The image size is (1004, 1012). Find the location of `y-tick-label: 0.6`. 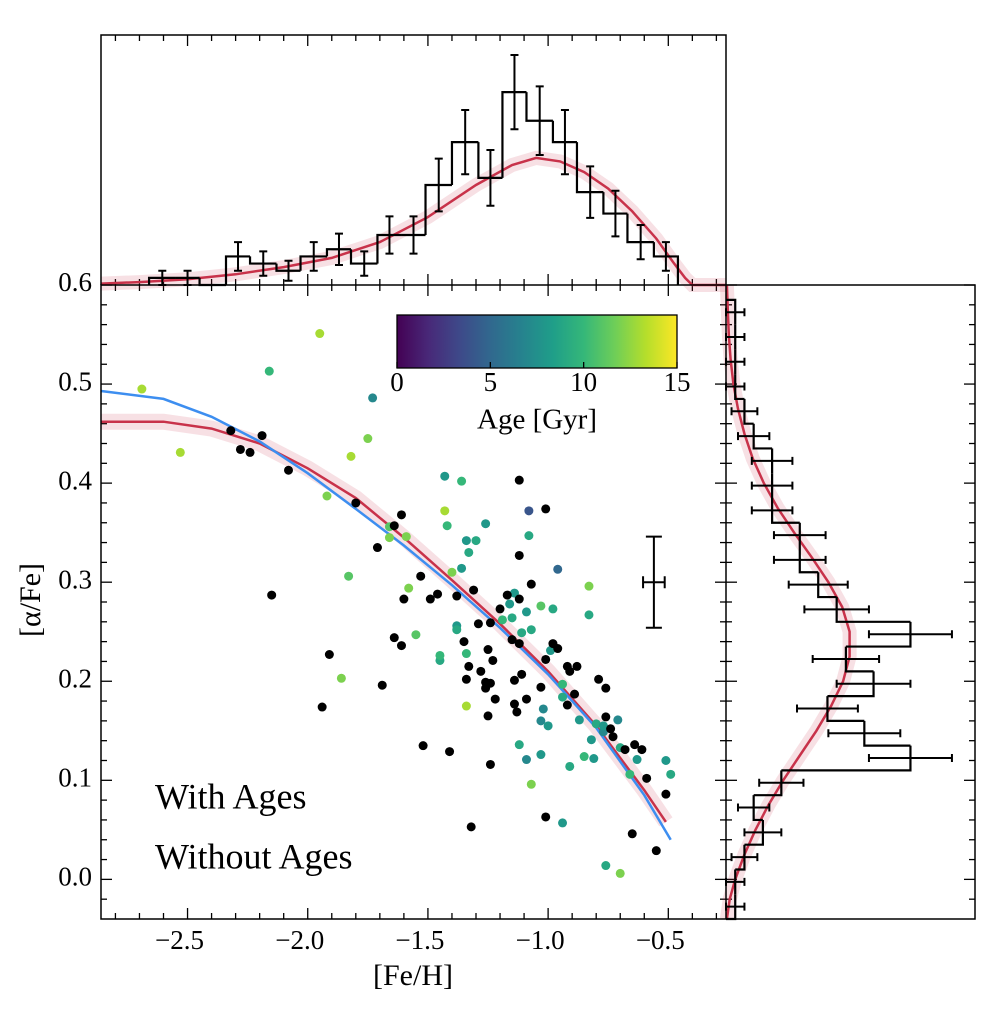

y-tick-label: 0.6 is located at coordinates (75, 282).